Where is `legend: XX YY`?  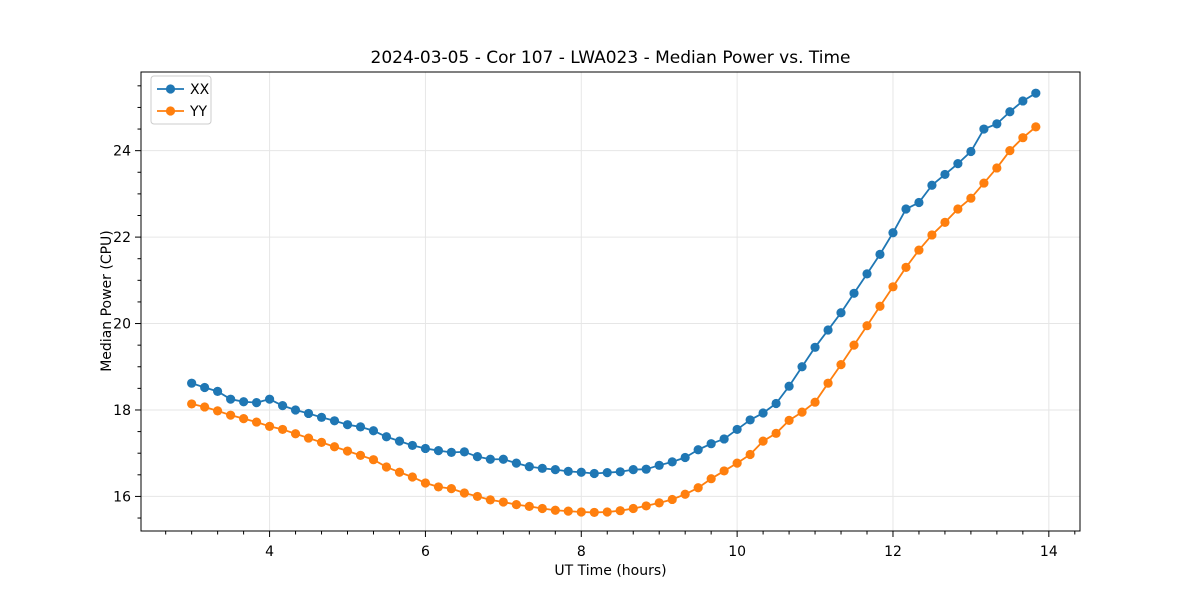 legend: XX YY is located at coordinates (181, 100).